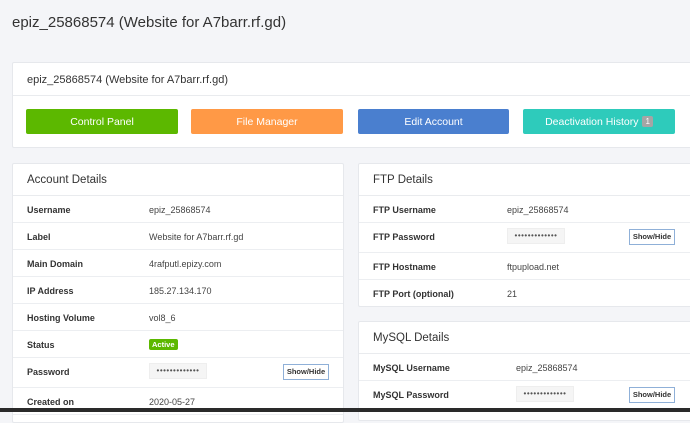 This screenshot has height=423, width=690. What do you see at coordinates (411, 368) in the screenshot?
I see `row-label: MySQL Username` at bounding box center [411, 368].